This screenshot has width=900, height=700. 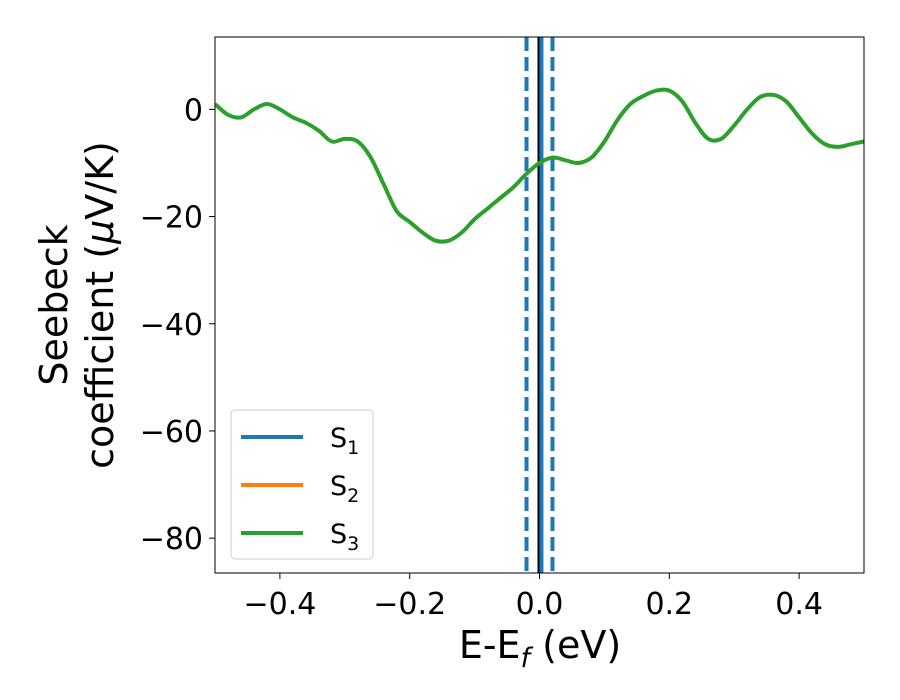 I want to click on x-tick-label: 0.2, so click(x=669, y=604).